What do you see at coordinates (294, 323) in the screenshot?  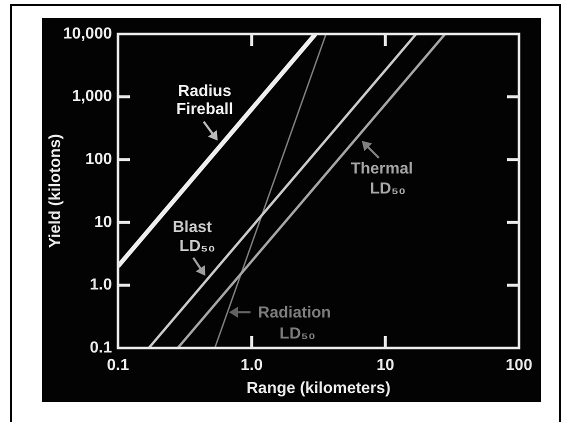 I see `series-label: Radiation LD₅₀` at bounding box center [294, 323].